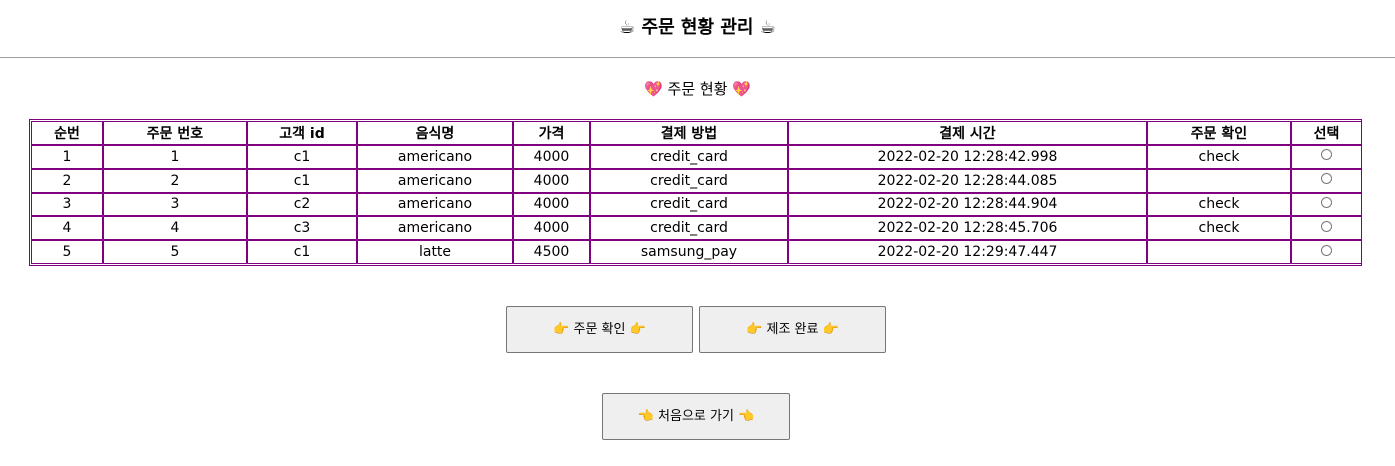 Image resolution: width=1395 pixels, height=466 pixels. What do you see at coordinates (689, 252) in the screenshot?
I see `cell-payment-method: samsung_pay` at bounding box center [689, 252].